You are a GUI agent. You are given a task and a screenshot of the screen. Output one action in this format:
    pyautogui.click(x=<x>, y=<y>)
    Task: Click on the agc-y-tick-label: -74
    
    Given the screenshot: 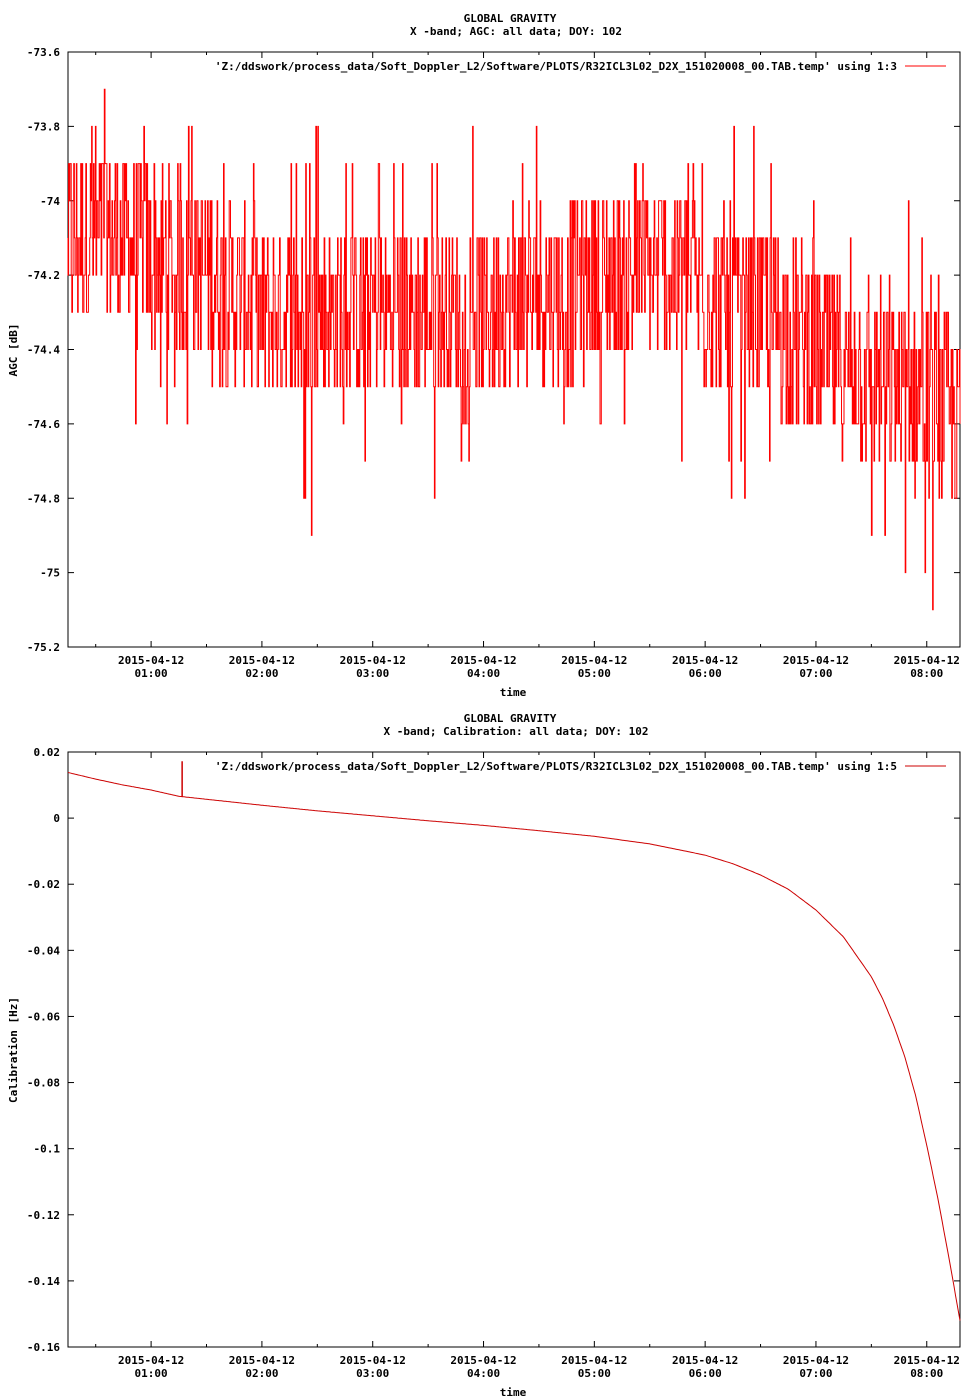 What is the action you would take?
    pyautogui.click(x=50, y=201)
    